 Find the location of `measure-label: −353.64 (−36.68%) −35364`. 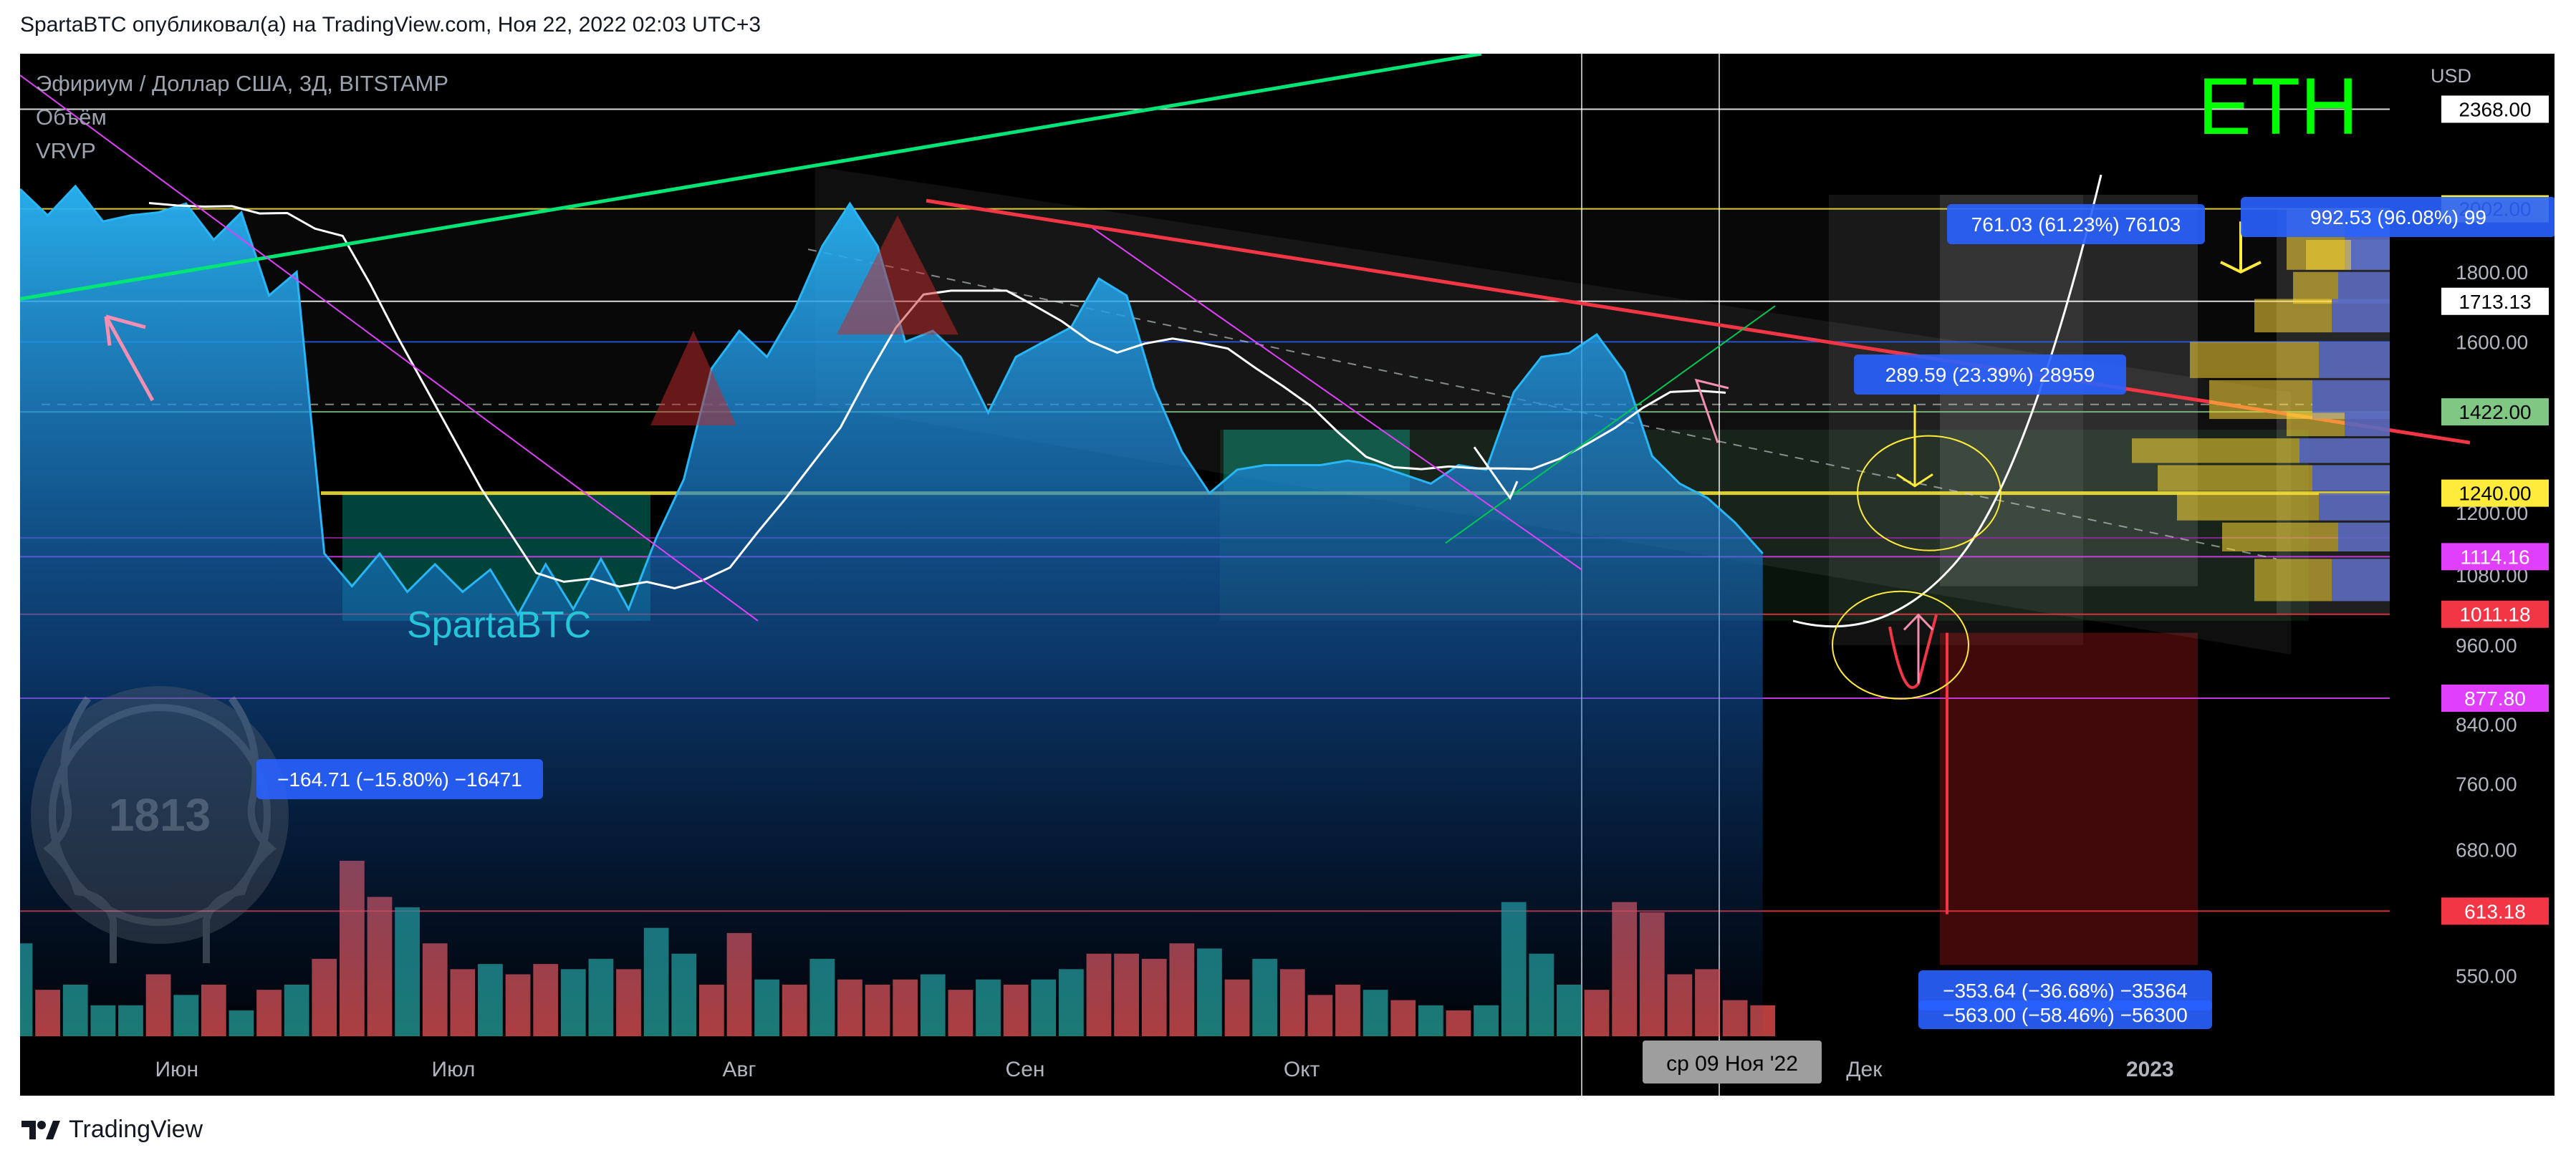

measure-label: −353.64 (−36.68%) −35364 is located at coordinates (2065, 991).